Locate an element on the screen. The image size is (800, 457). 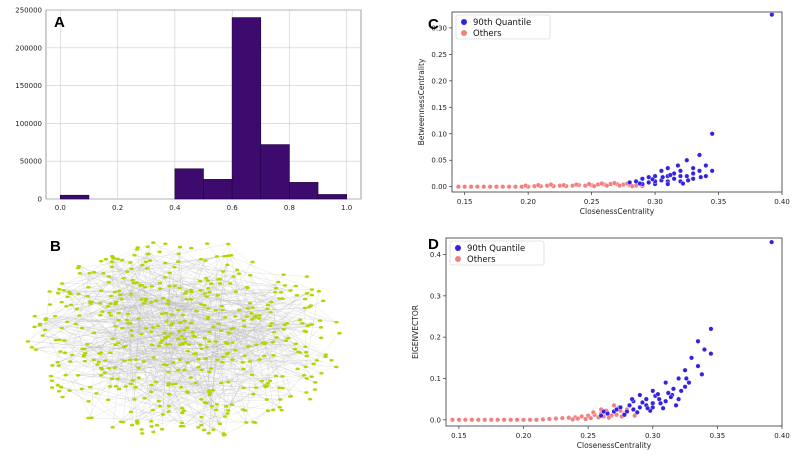
x-tick-label: 0.4 is located at coordinates (175, 208).